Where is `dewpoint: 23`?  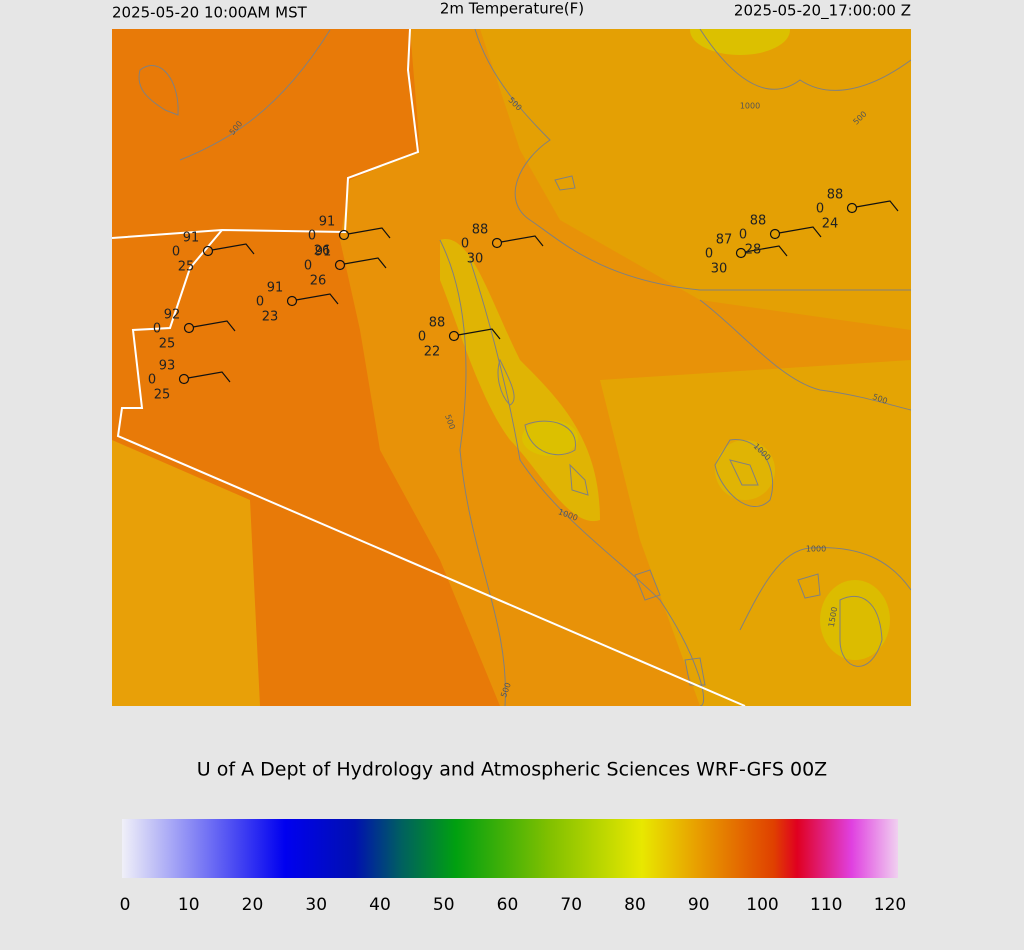
dewpoint: 23 is located at coordinates (270, 317).